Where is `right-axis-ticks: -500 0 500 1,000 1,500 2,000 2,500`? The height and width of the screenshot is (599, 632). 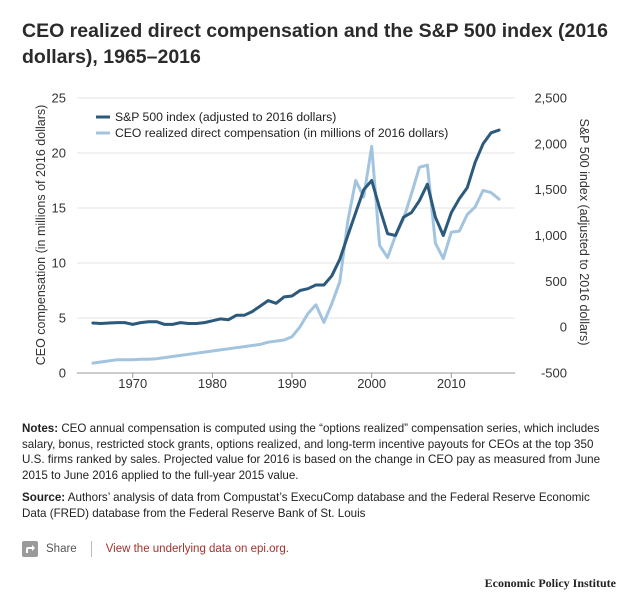
right-axis-ticks: -500 0 500 1,000 1,500 2,000 2,500 is located at coordinates (550, 236).